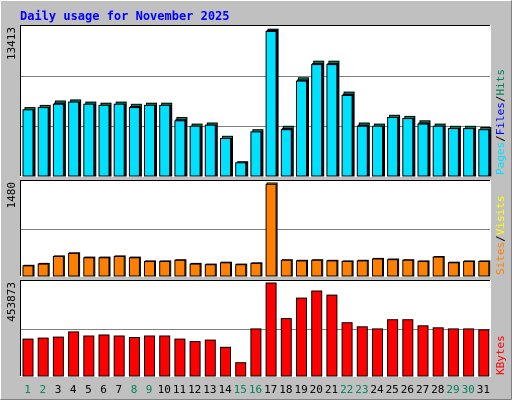 The height and width of the screenshot is (400, 512). What do you see at coordinates (125, 16) in the screenshot?
I see `chart-title: Daily usage for November 2025` at bounding box center [125, 16].